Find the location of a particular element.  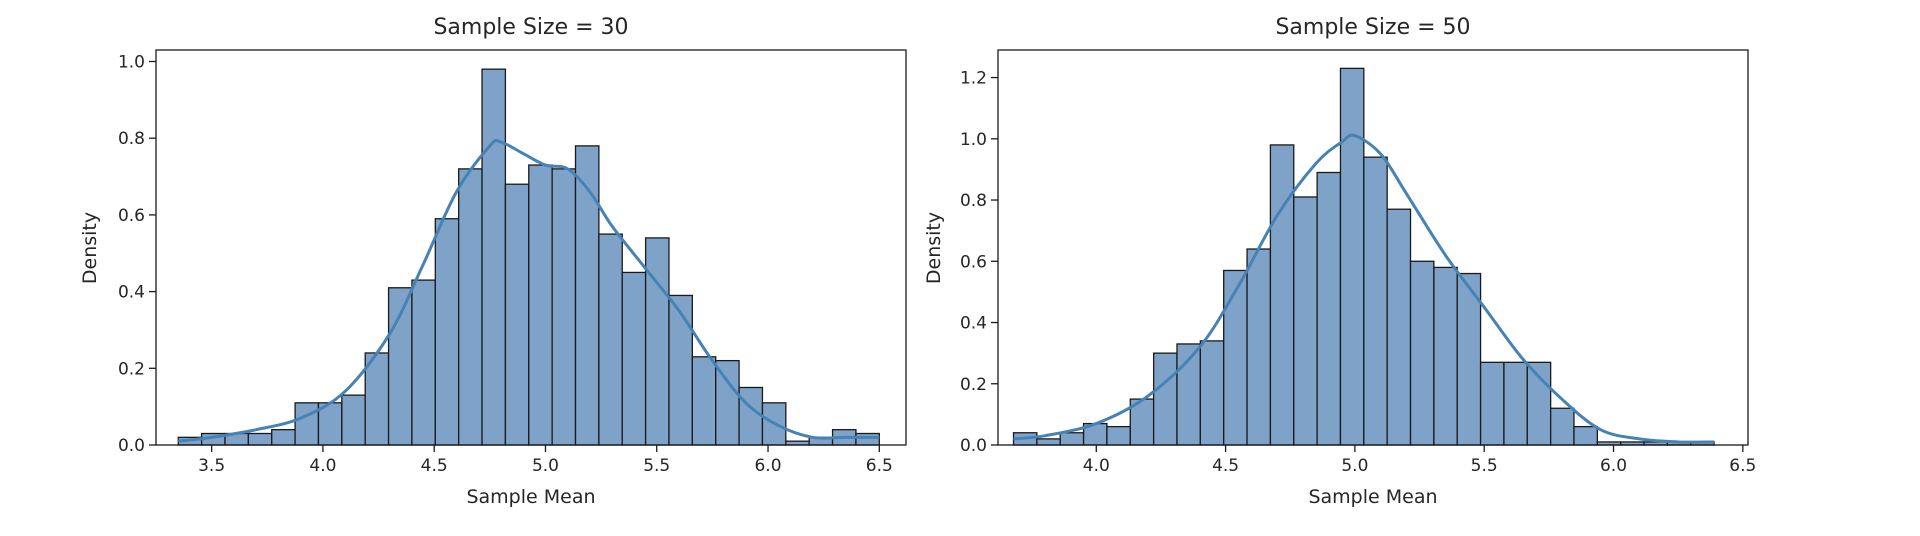

chart-title: Sample Size = 30 is located at coordinates (530, 27).